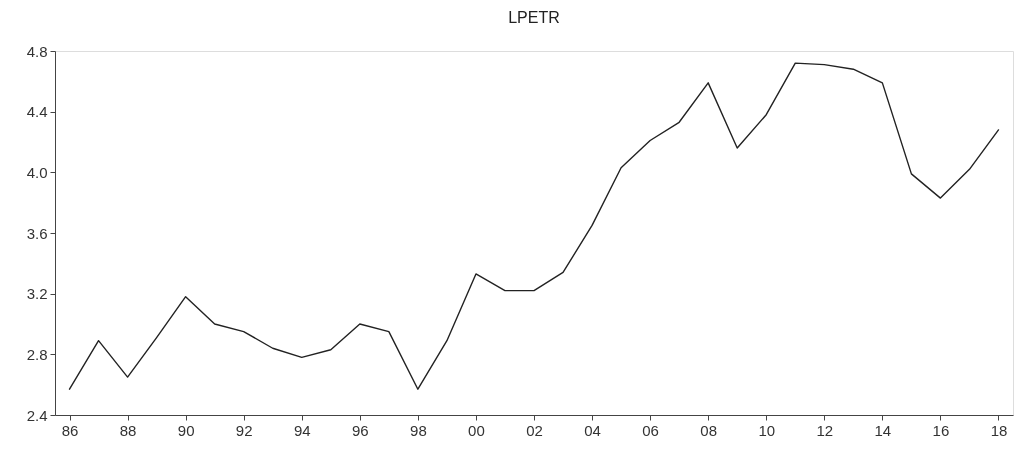 The height and width of the screenshot is (459, 1033). Describe the element at coordinates (476, 430) in the screenshot. I see `x-tick-label: 00` at that location.